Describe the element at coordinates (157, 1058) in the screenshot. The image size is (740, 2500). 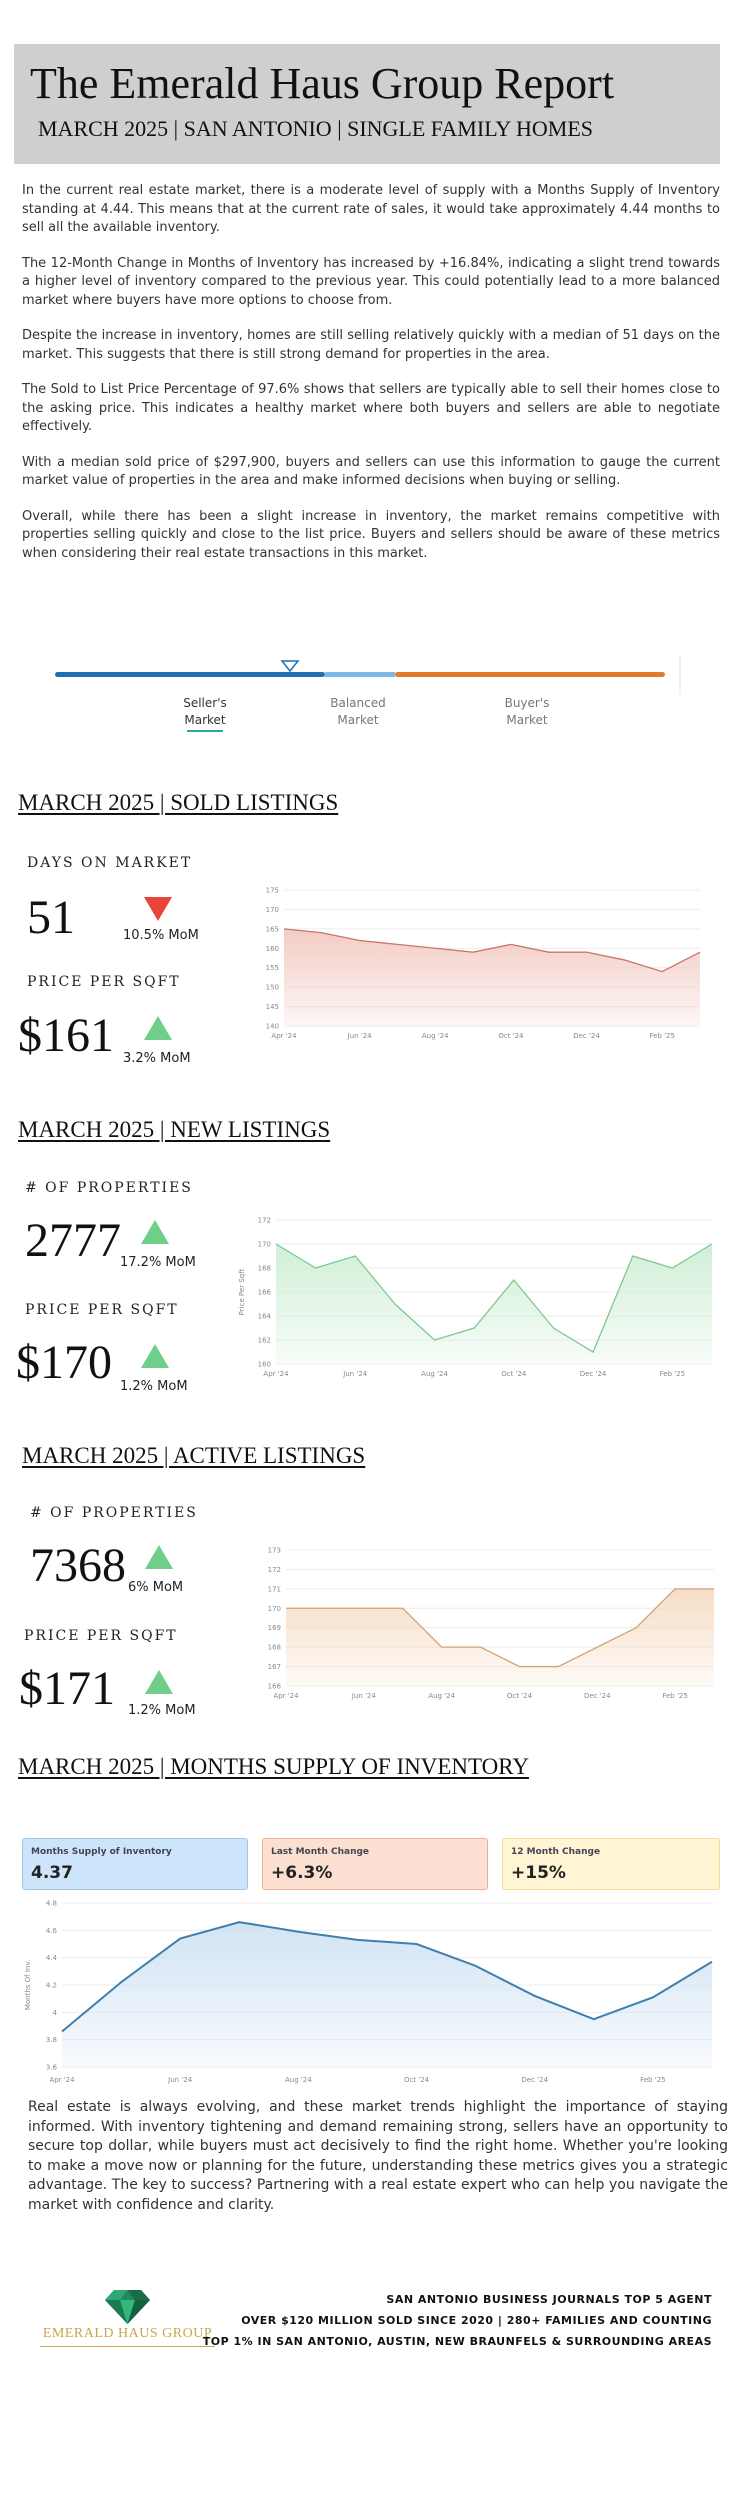
I see `sold-ppsf-change: 3.2% MoM` at that location.